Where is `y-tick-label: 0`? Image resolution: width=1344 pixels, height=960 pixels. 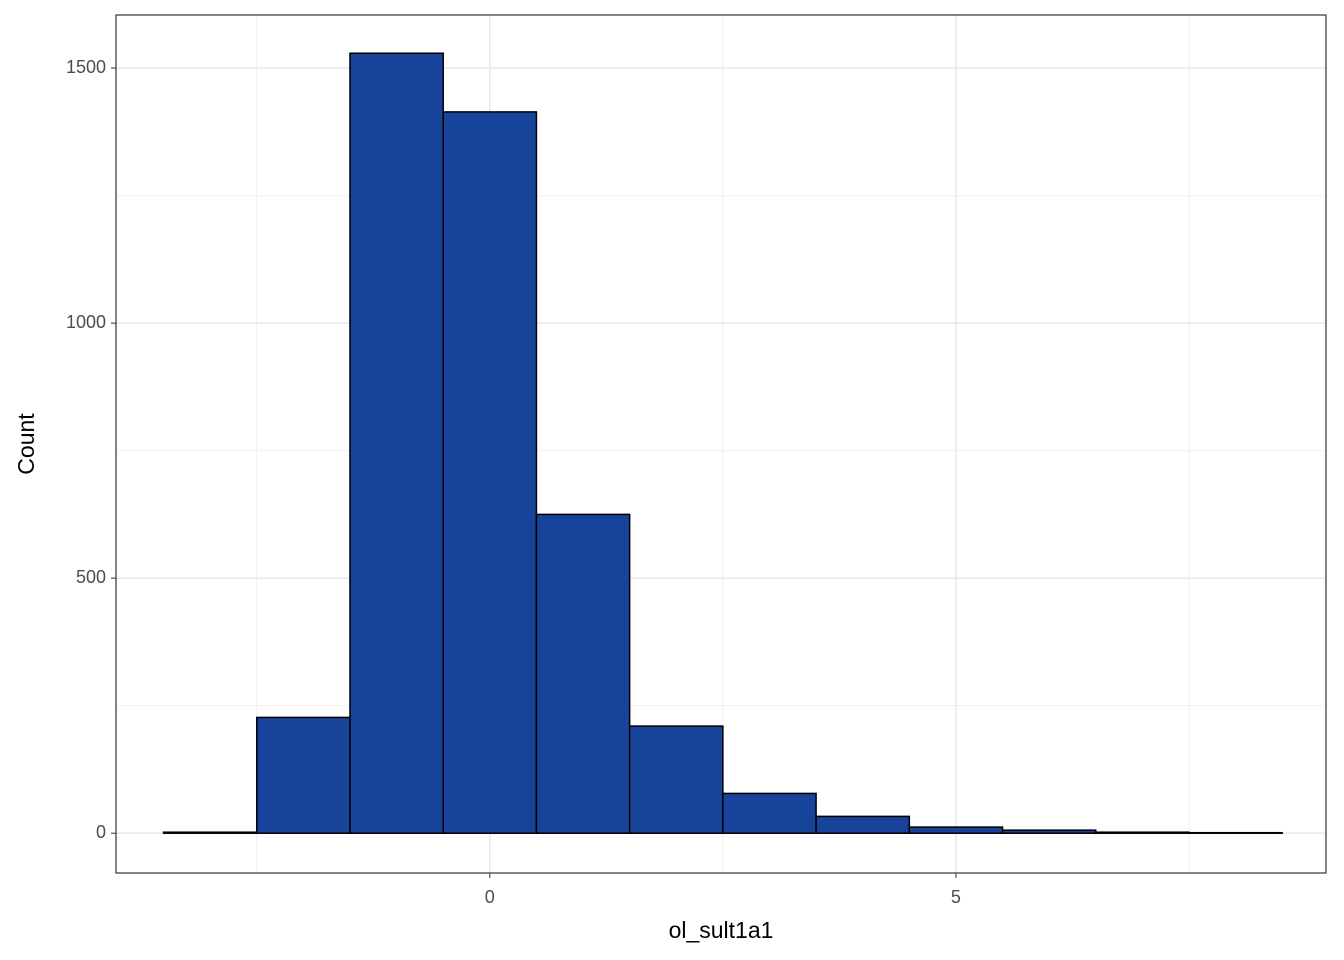 y-tick-label: 0 is located at coordinates (101, 832).